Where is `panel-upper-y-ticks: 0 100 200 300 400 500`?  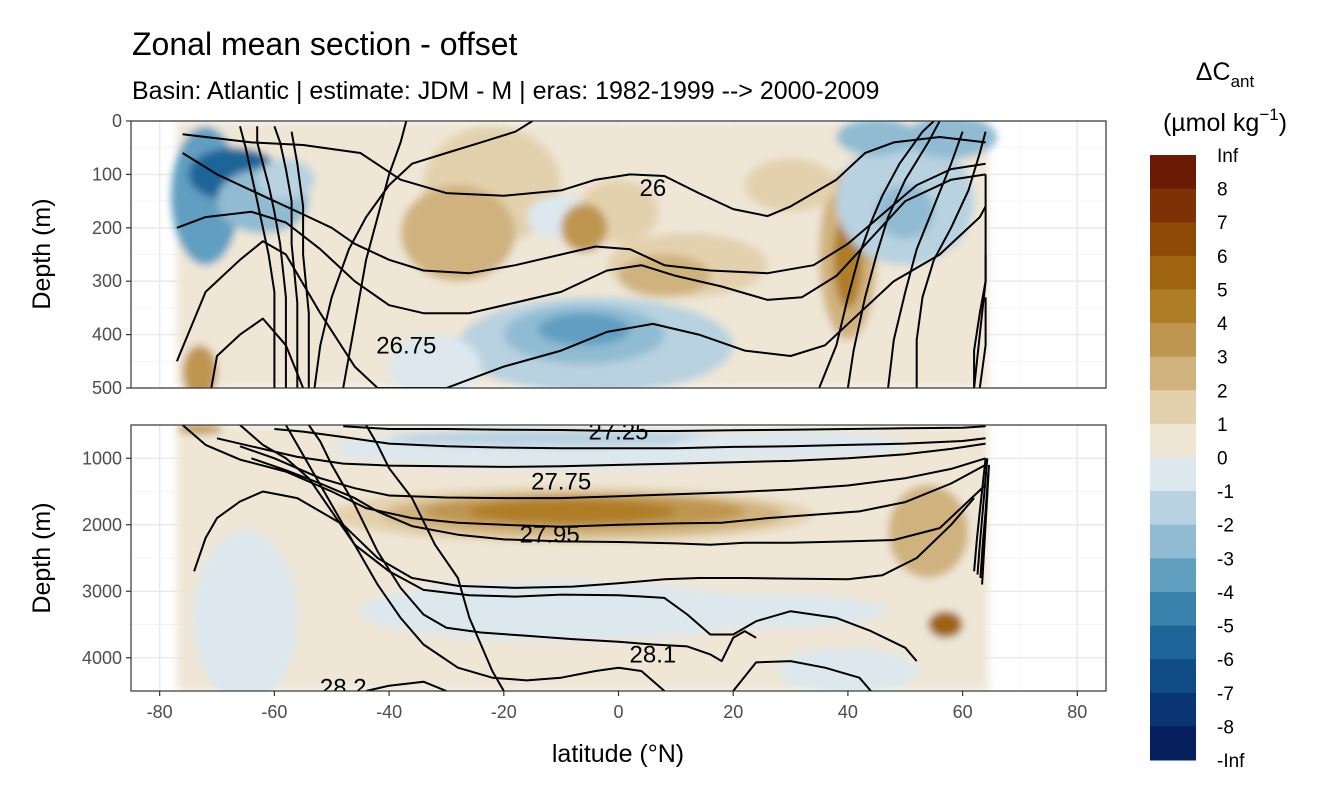
panel-upper-y-ticks: 0 100 200 300 400 500 is located at coordinates (111, 254).